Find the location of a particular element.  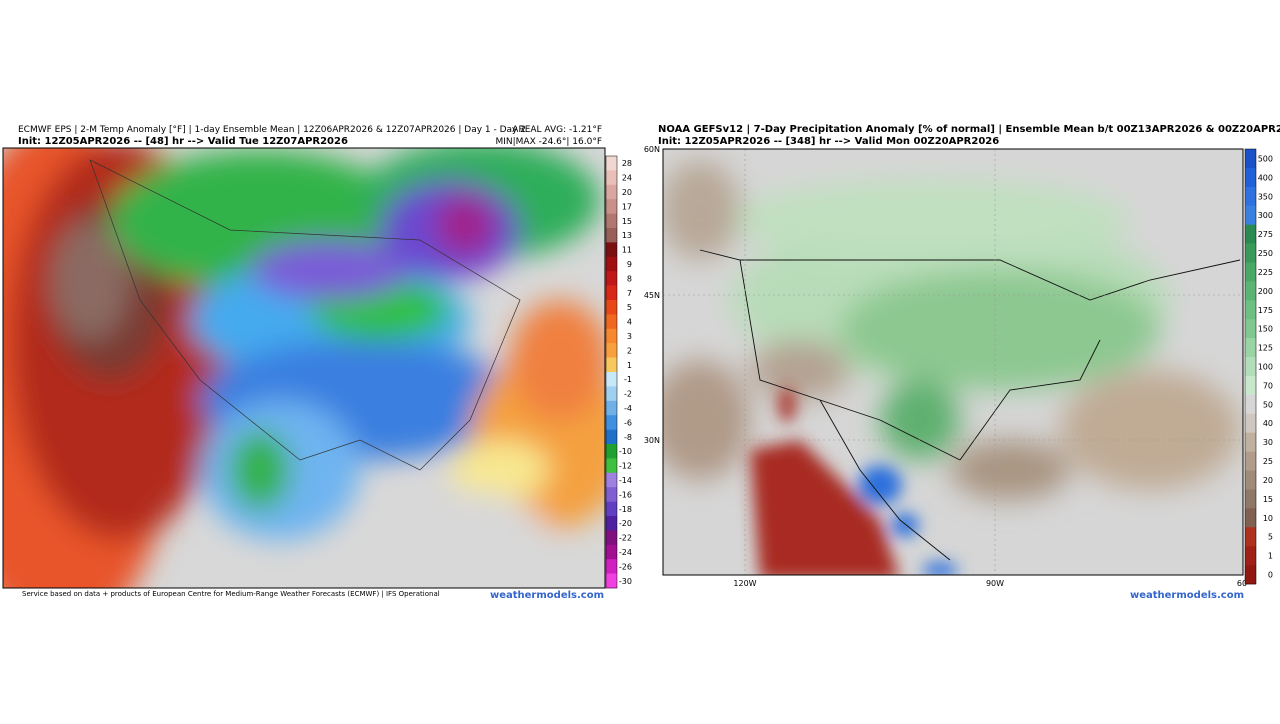

colorbar-label: 300 is located at coordinates (1265, 215).